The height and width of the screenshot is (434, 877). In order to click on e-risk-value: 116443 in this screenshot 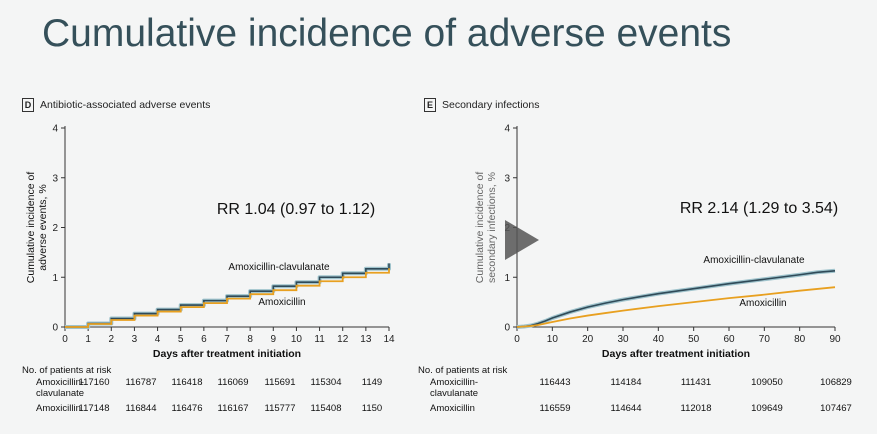, I will do `click(555, 382)`.